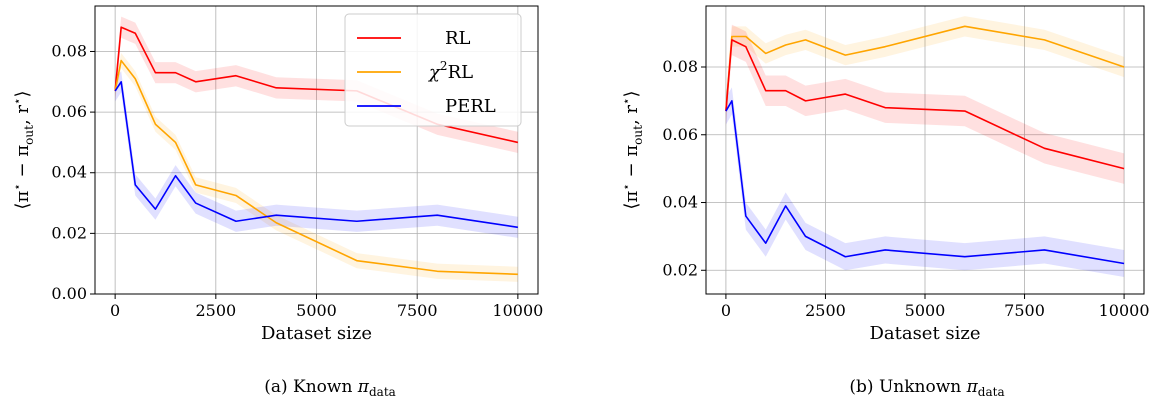  What do you see at coordinates (69, 293) in the screenshot?
I see `y-tick-label: 0.00` at bounding box center [69, 293].